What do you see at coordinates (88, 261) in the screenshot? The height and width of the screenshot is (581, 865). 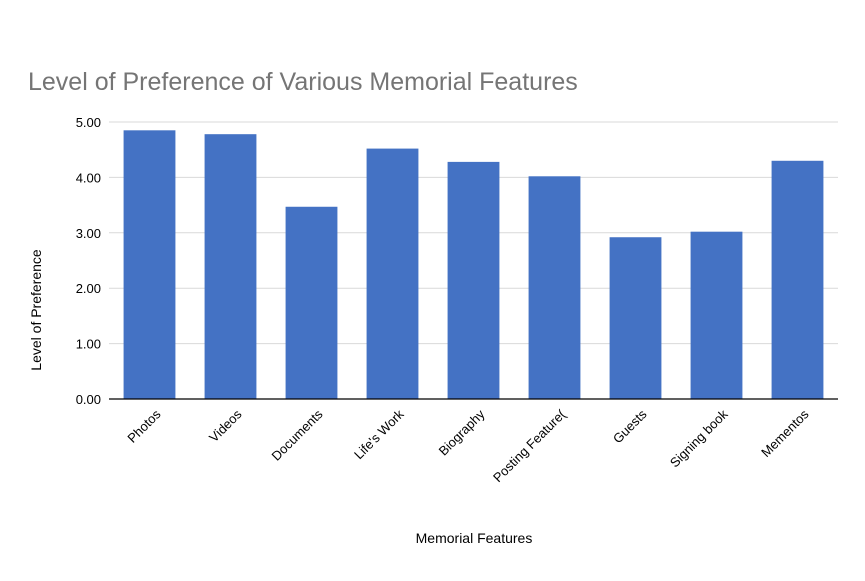 I see `y-axis-tick-labels: 0.00 1.00 2.00 3.00 4.00 5.00` at bounding box center [88, 261].